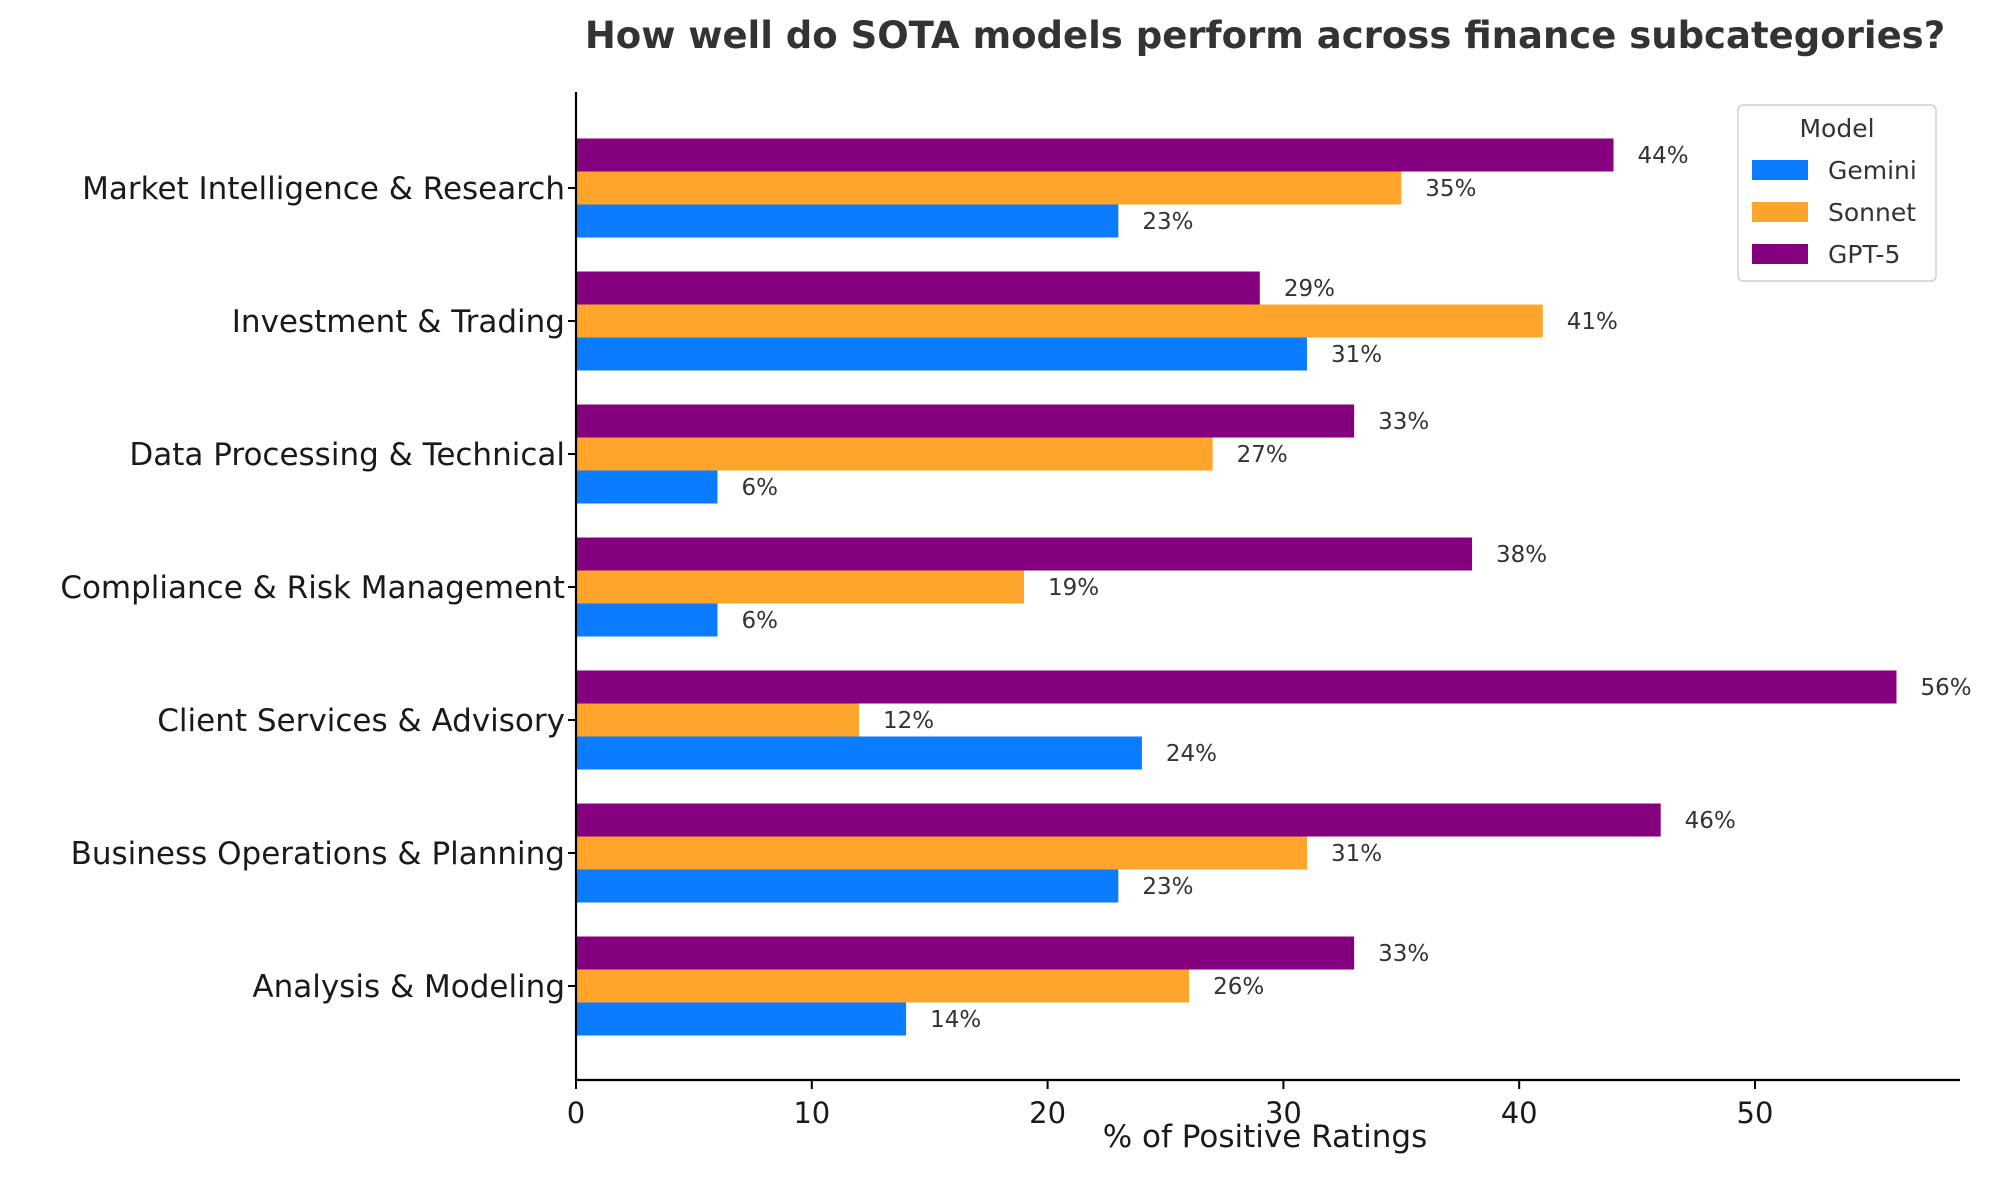 Image resolution: width=1996 pixels, height=1180 pixels. I want to click on value-label-gpt-5-5: 46%, so click(1710, 821).